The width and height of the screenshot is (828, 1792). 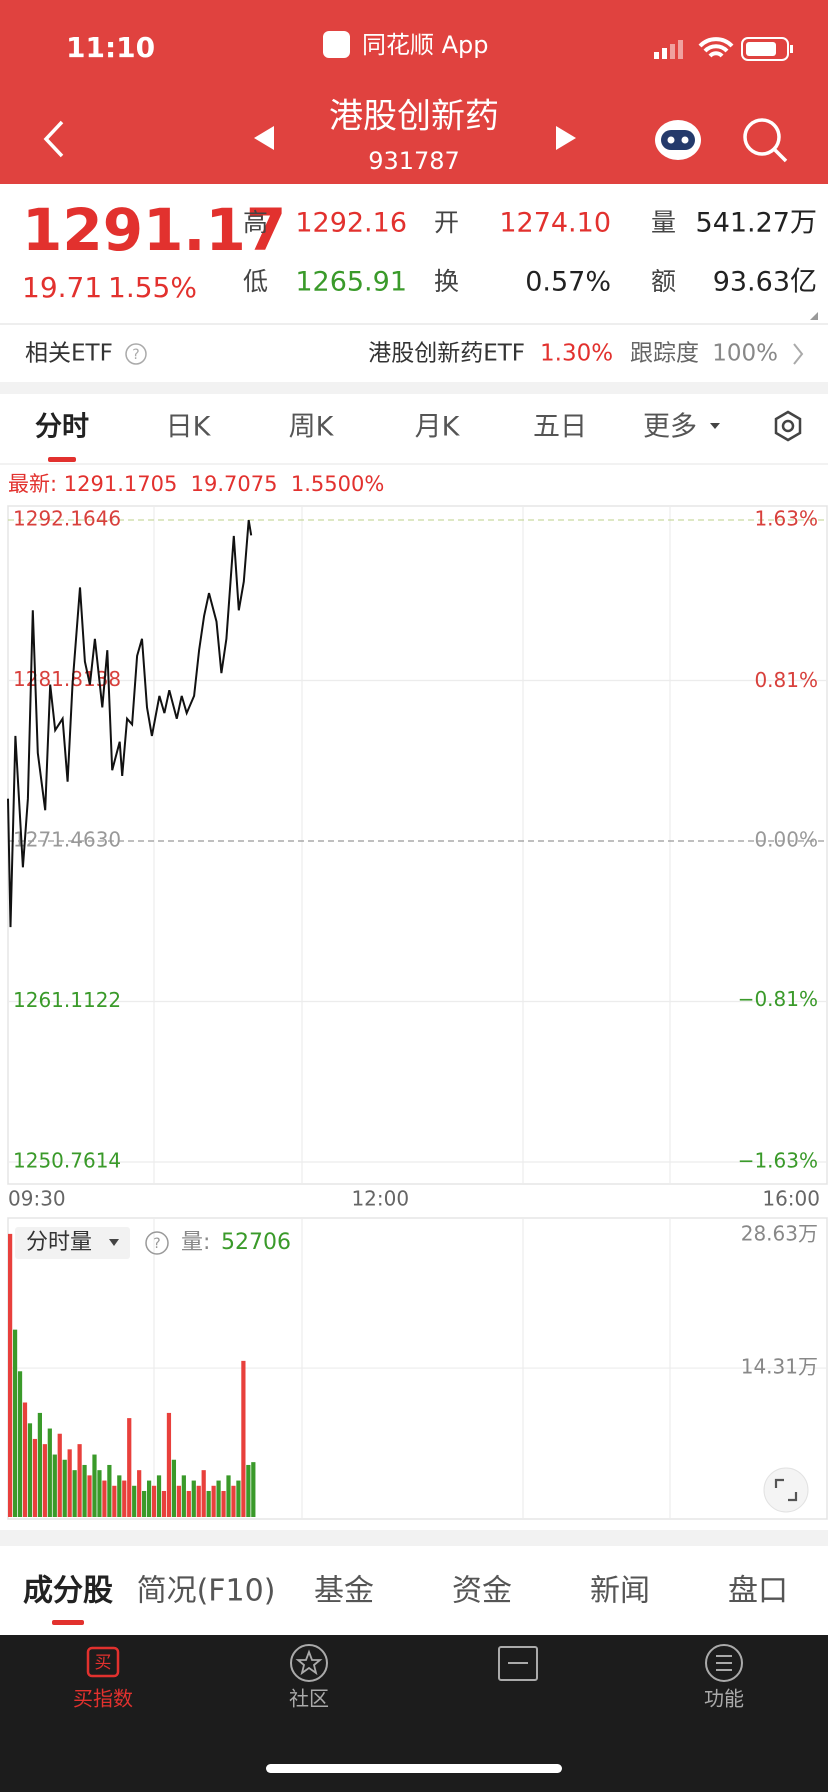 What do you see at coordinates (745, 354) in the screenshot?
I see `track-value: 100%` at bounding box center [745, 354].